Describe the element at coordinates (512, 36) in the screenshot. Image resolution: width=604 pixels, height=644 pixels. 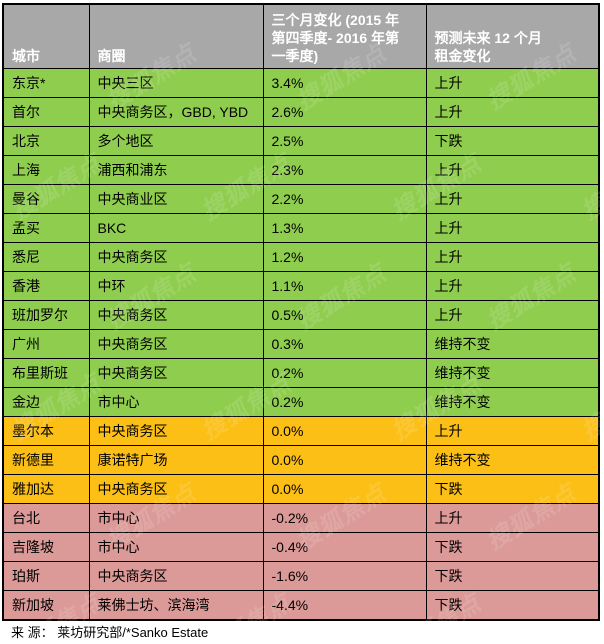
I see `header-forecast: 预测未来 12 个月 租金变化` at that location.